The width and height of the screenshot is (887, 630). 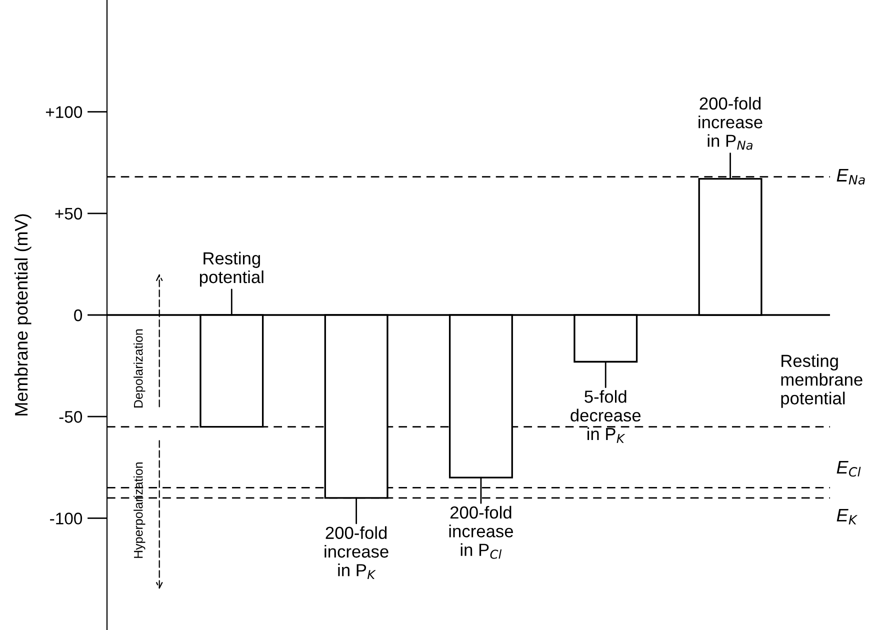 I want to click on annotation: 5-fold decrease in P$_{K}$, so click(x=605, y=416).